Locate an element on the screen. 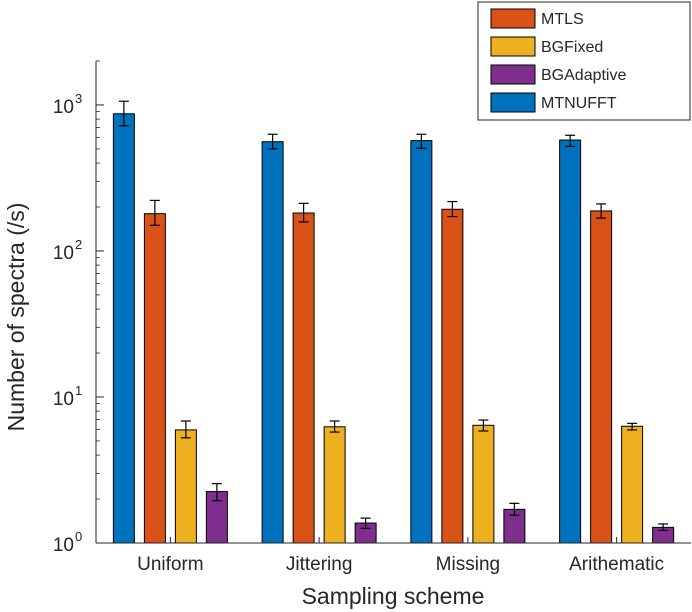 This screenshot has width=692, height=612. bar-mtnufft-missing is located at coordinates (421, 342).